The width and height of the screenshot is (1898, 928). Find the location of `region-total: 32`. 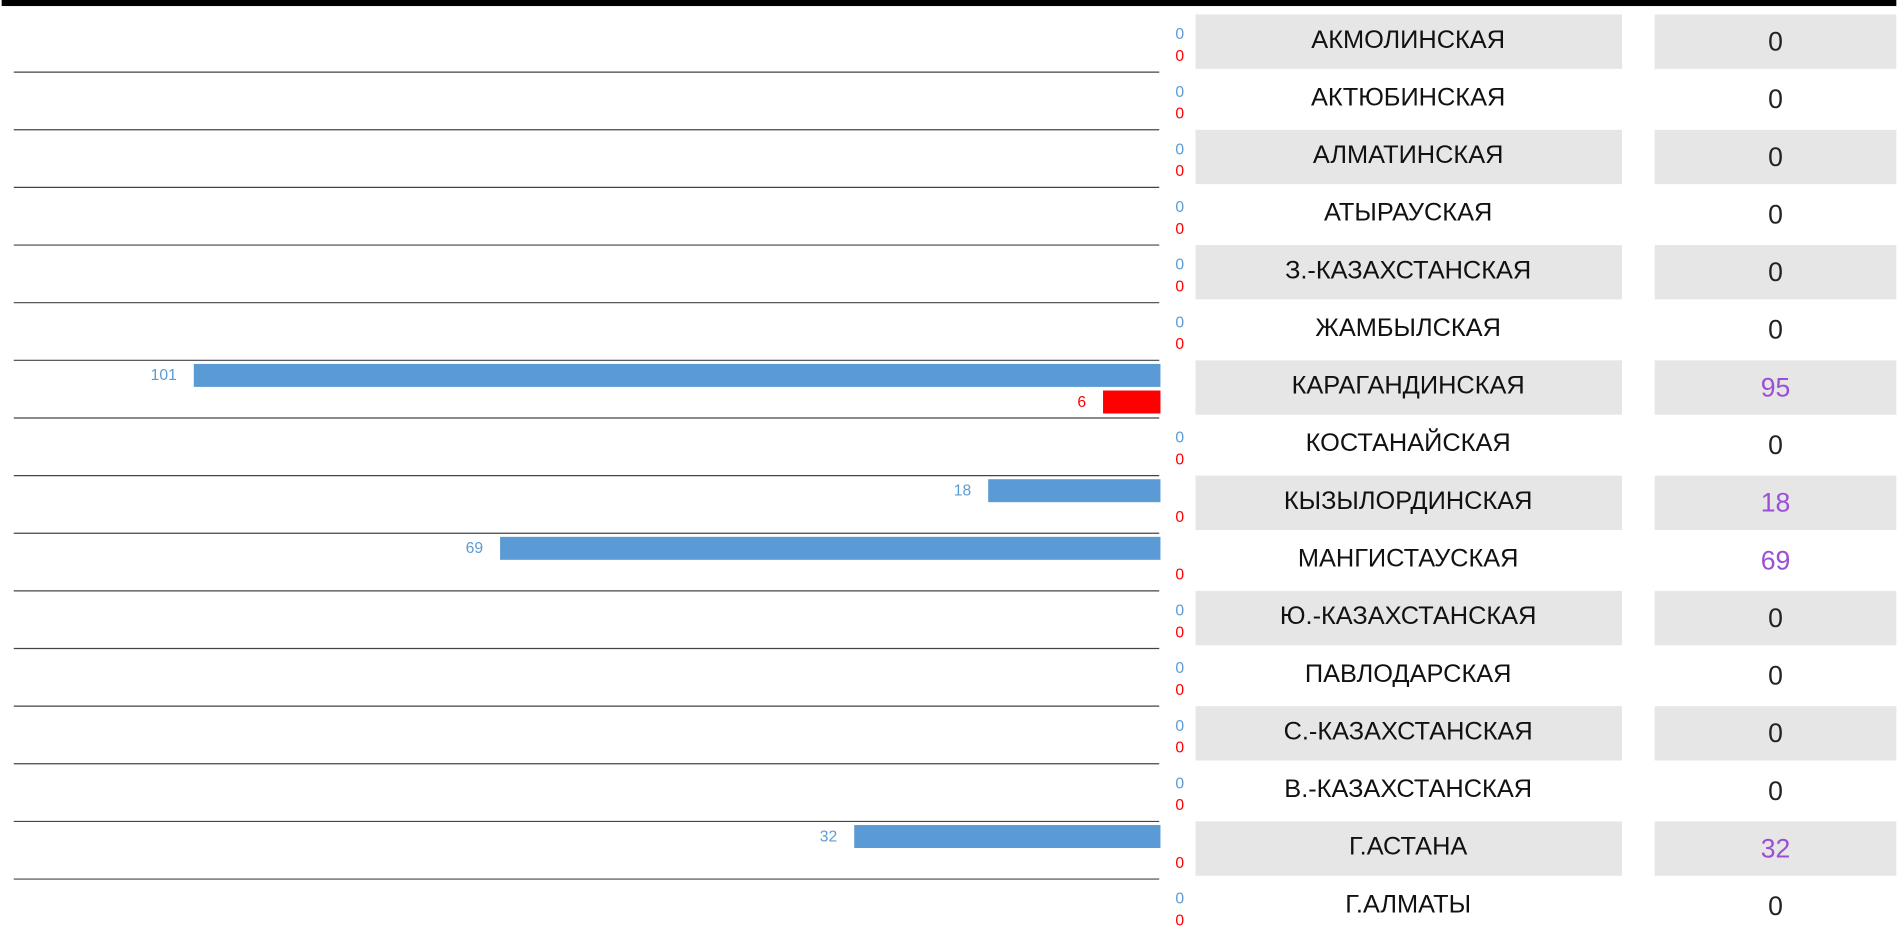

region-total: 32 is located at coordinates (1776, 848).